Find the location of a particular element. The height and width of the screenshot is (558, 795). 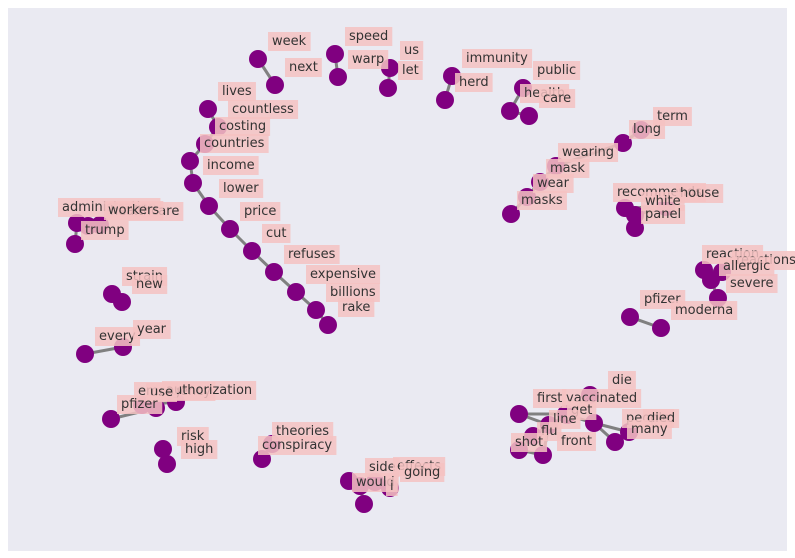

label-immunity: immunity is located at coordinates (497, 58).